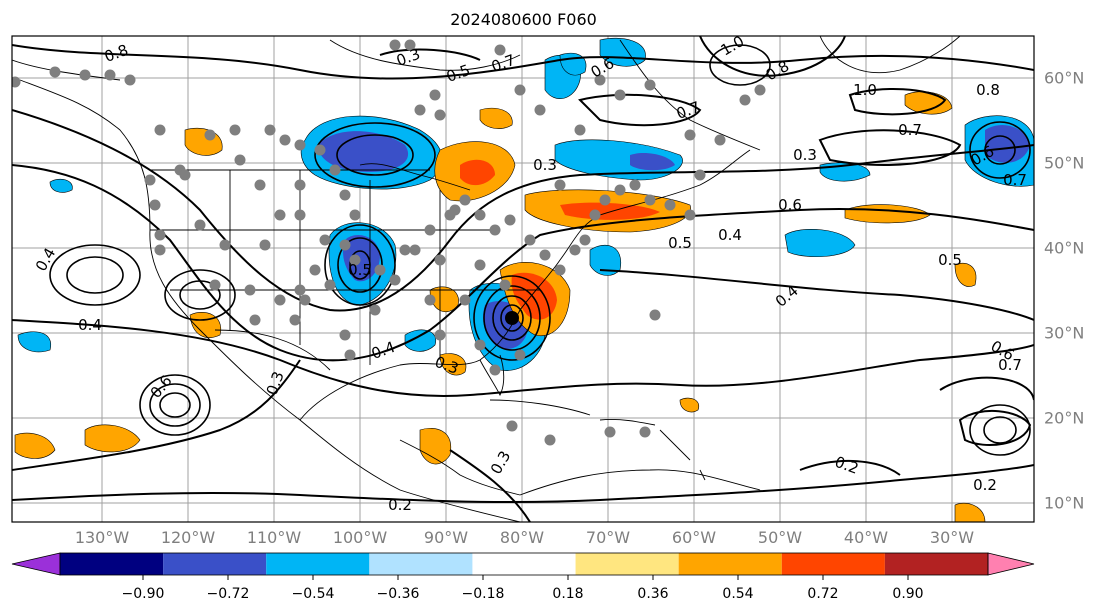 Image resolution: width=1105 pixels, height=615 pixels. Describe the element at coordinates (477, 172) in the screenshot. I see `pos-patch-mainland-east-core` at that location.